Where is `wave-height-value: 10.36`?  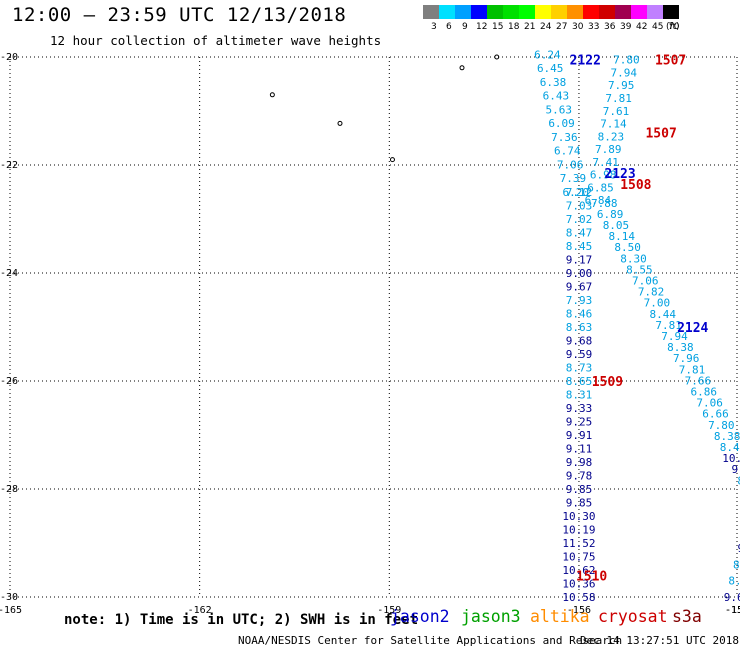 wave-height-value: 10.36 is located at coordinates (578, 584).